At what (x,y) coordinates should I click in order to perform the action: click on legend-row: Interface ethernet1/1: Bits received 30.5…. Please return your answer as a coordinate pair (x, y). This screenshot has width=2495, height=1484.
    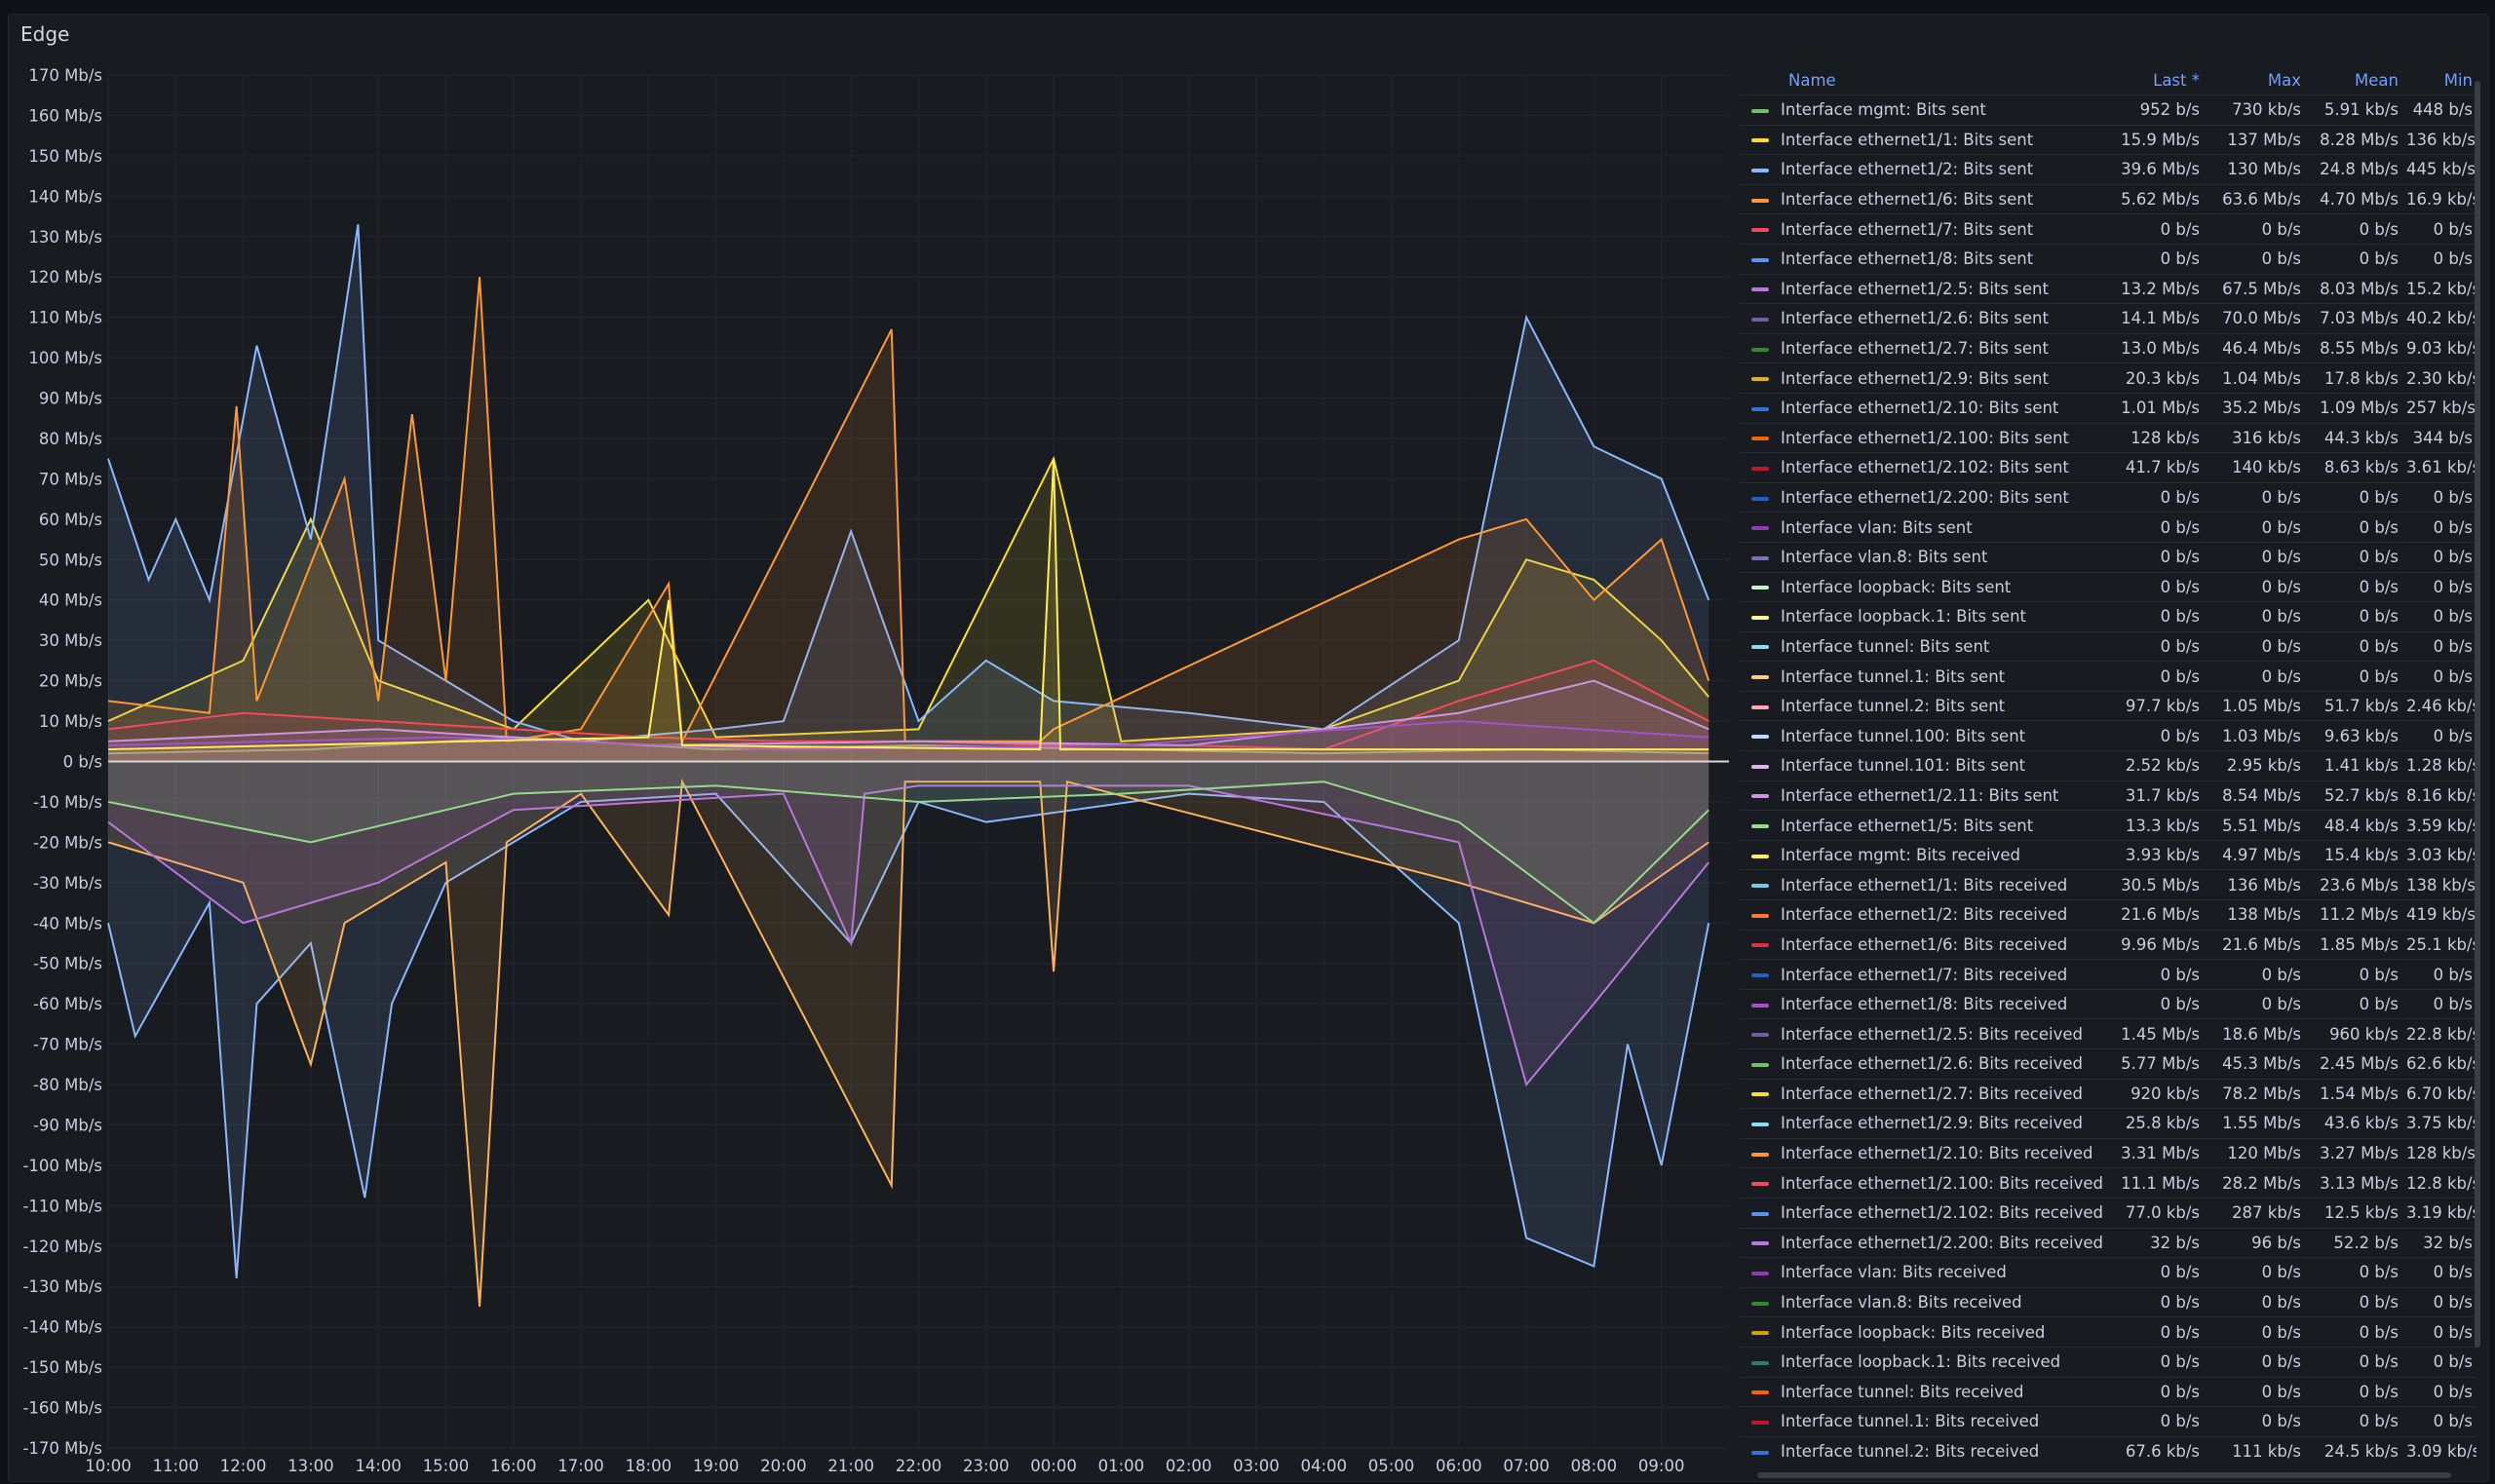
    Looking at the image, I should click on (2108, 884).